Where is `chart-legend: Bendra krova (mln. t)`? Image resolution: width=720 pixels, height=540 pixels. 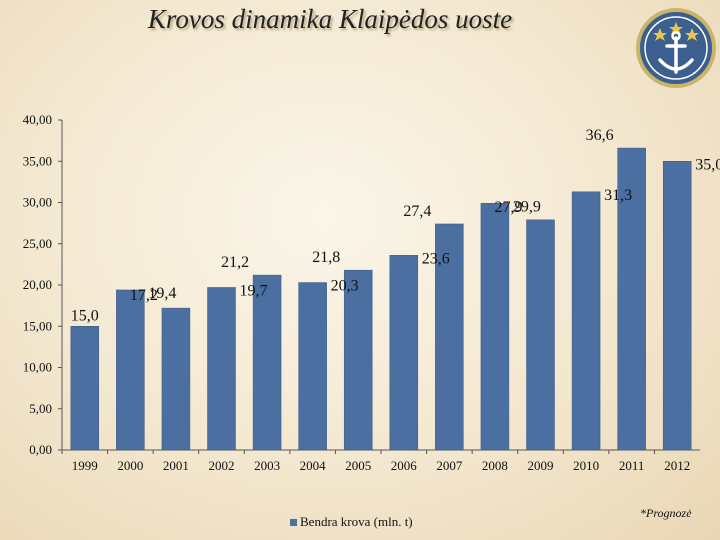
chart-legend: Bendra krova (mln. t) is located at coordinates (351, 522).